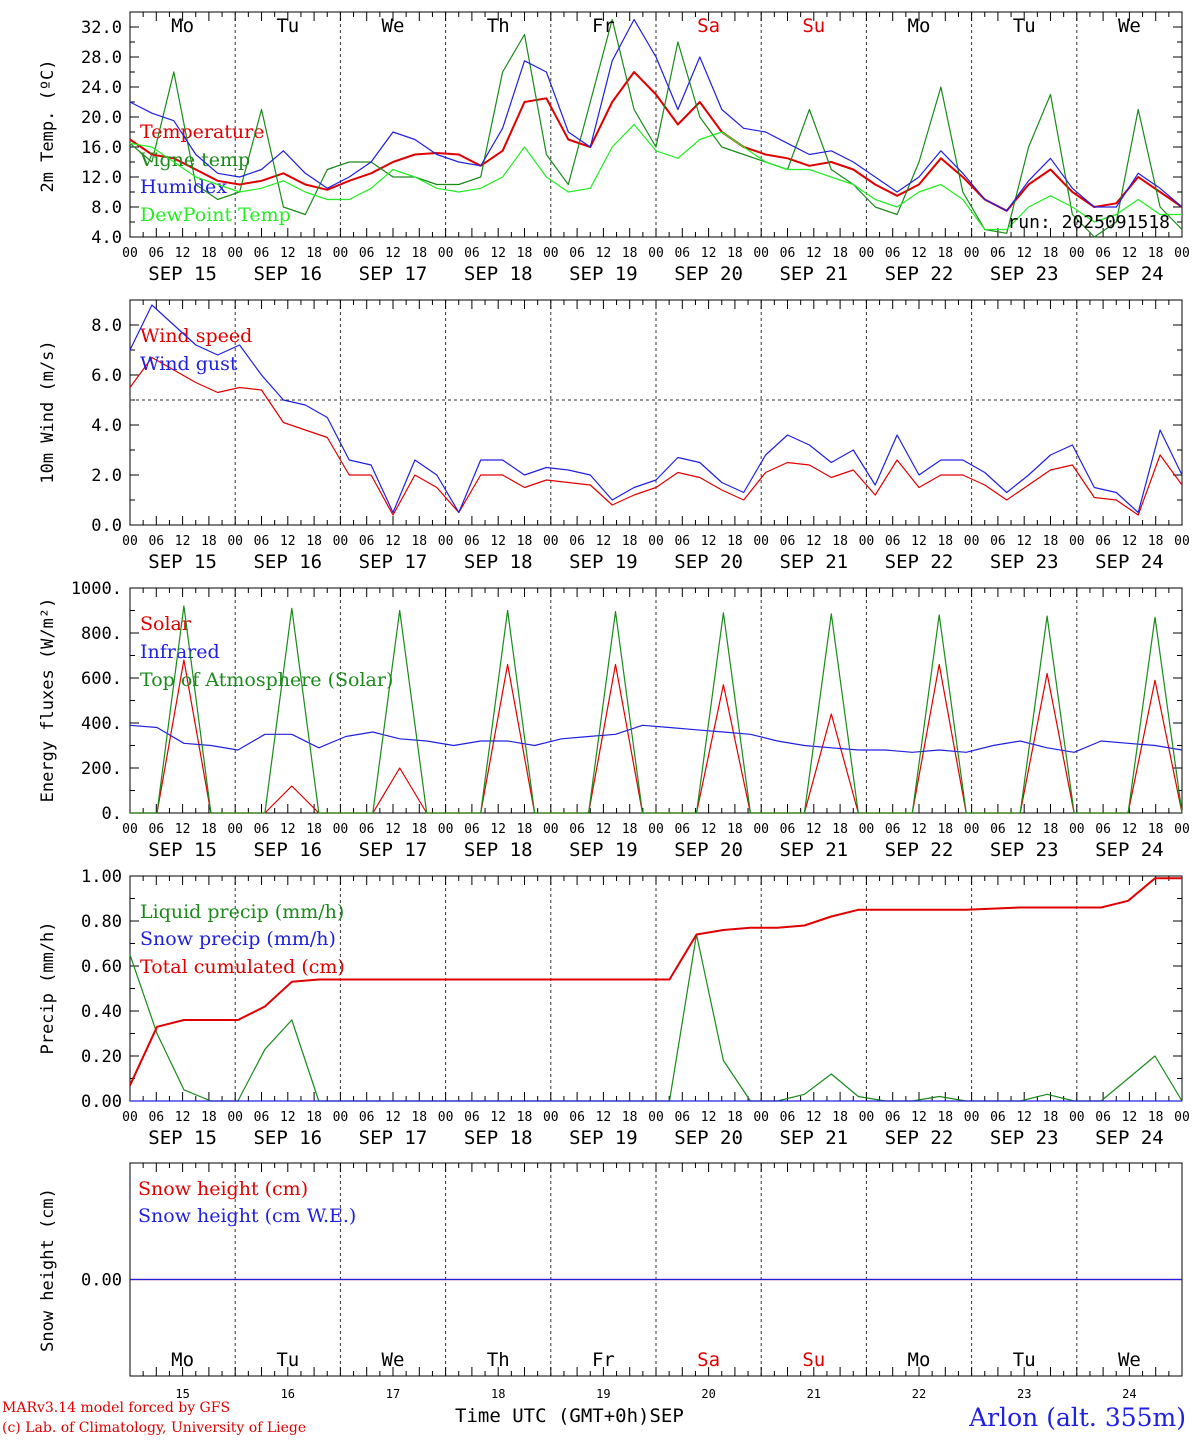 This screenshot has width=1194, height=1440. Describe the element at coordinates (919, 562) in the screenshot. I see `date-label: SEP 22` at that location.